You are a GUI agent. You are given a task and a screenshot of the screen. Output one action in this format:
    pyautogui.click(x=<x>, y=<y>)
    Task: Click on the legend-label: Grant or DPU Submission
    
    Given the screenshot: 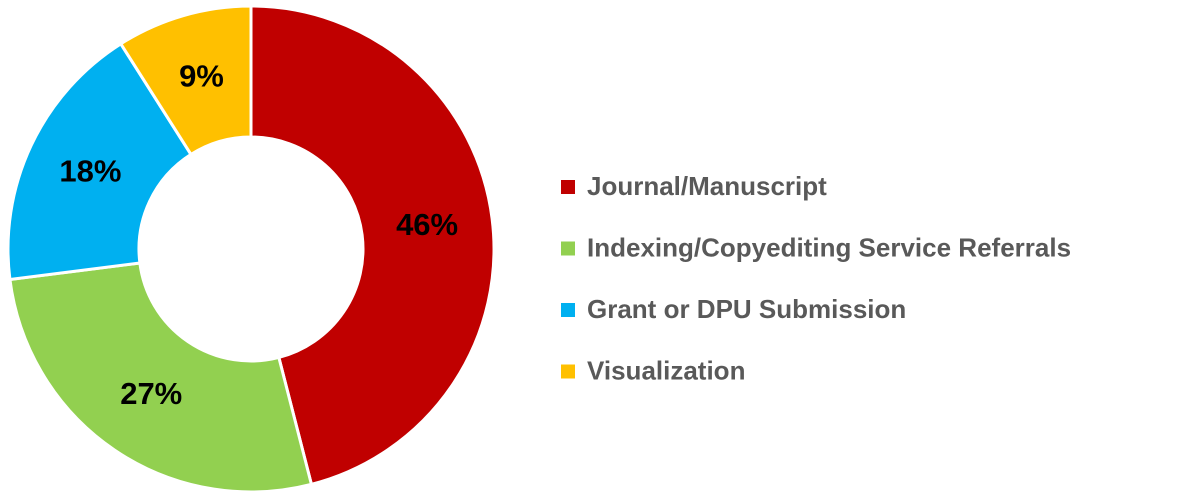 What is the action you would take?
    pyautogui.click(x=746, y=309)
    